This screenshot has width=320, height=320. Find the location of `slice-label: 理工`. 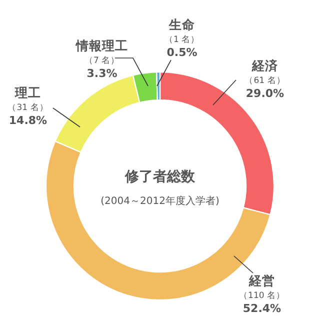

slice-label: 理工 is located at coordinates (27, 92).